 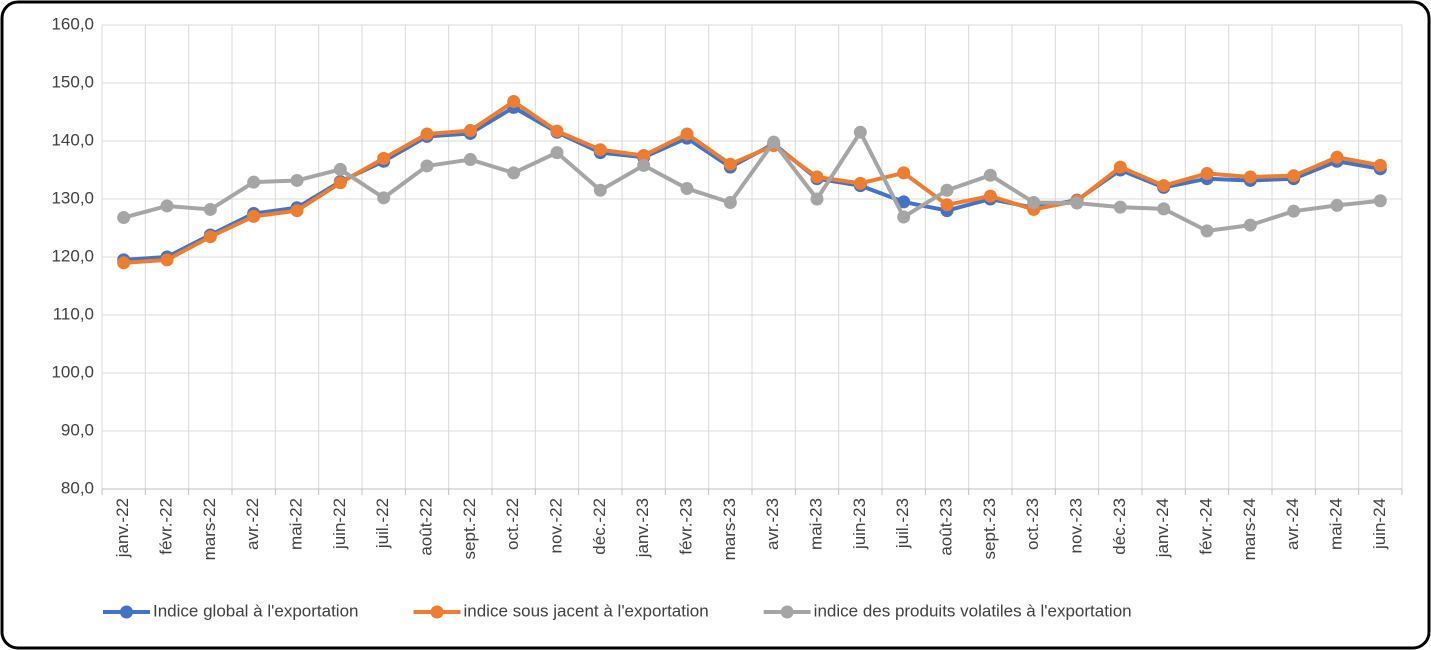 What do you see at coordinates (339, 524) in the screenshot?
I see `x-tick-label: juin-22` at bounding box center [339, 524].